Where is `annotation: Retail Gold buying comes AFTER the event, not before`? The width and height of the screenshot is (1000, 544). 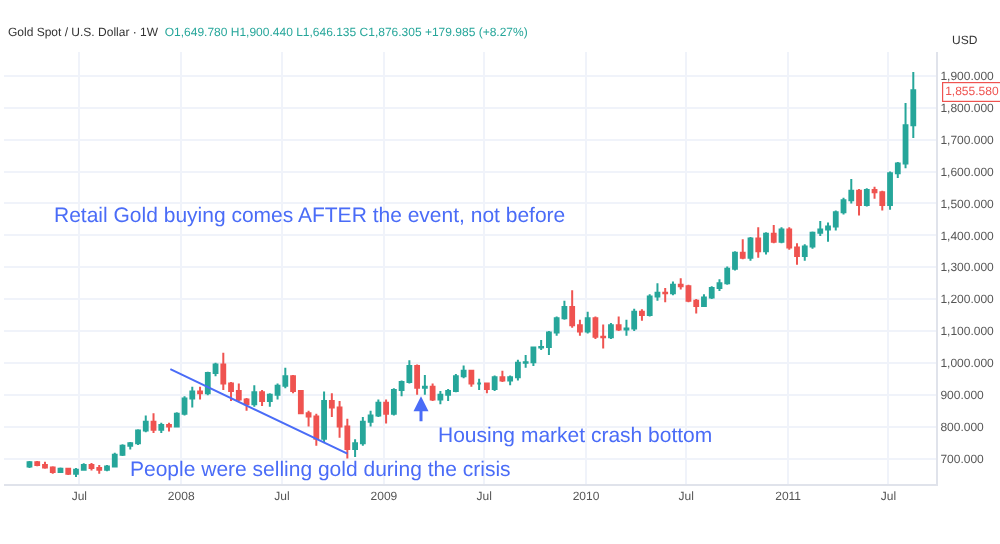
annotation: Retail Gold buying comes AFTER the event, not before is located at coordinates (310, 216).